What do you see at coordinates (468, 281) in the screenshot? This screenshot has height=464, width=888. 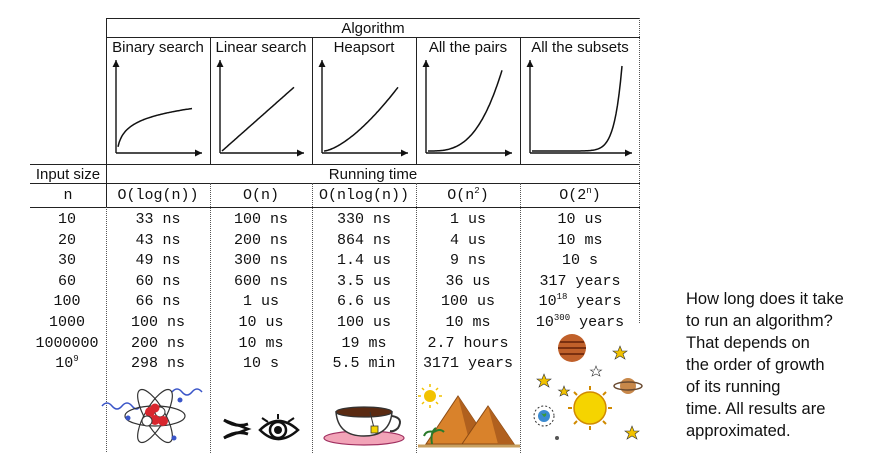 I see `running-time-cell: 36 us` at bounding box center [468, 281].